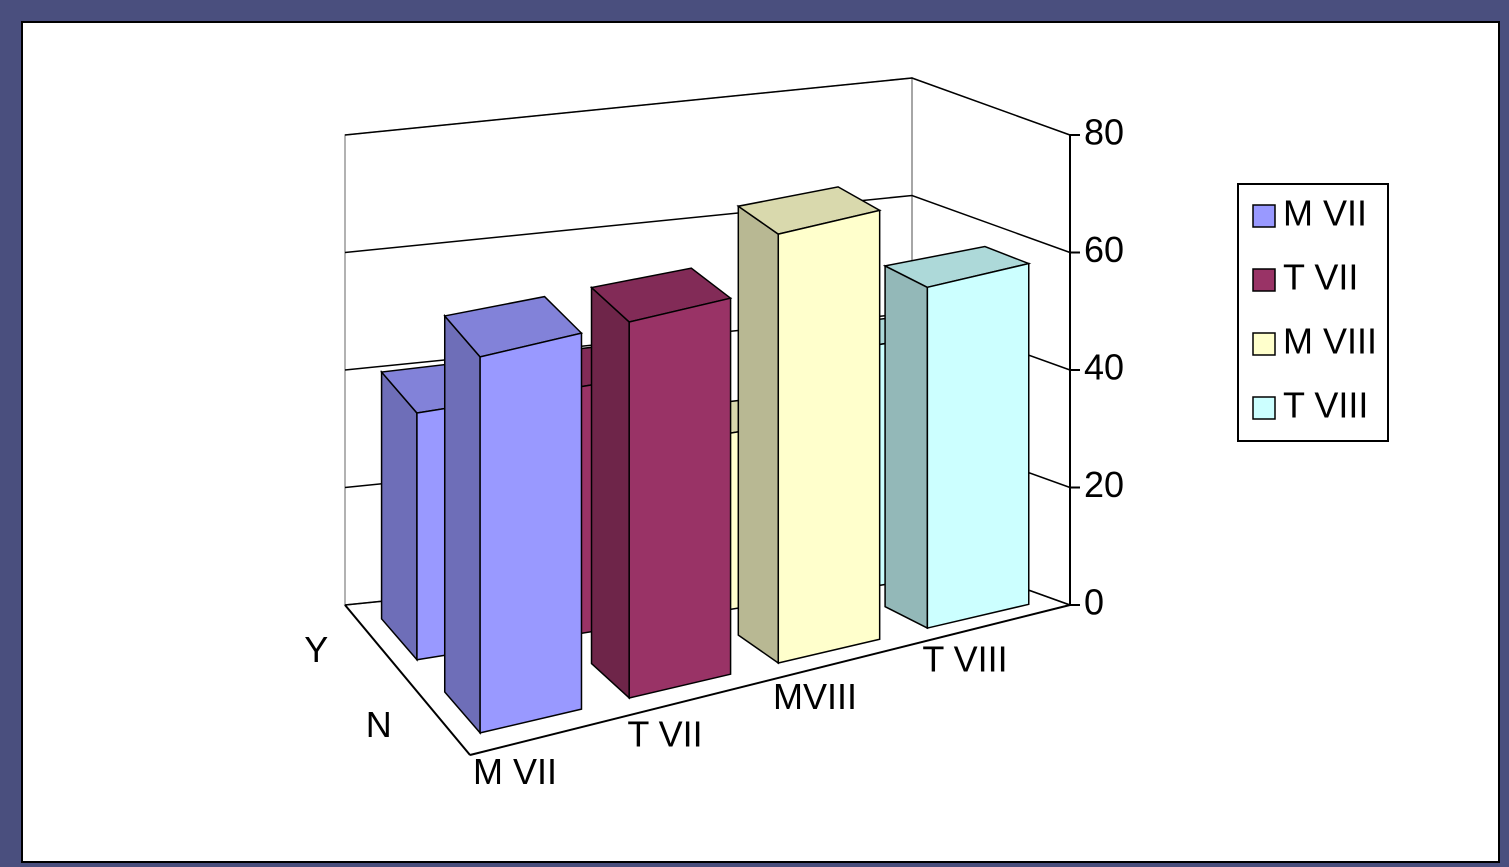  Describe the element at coordinates (815, 696) in the screenshot. I see `x-tick-label: MVIII` at that location.